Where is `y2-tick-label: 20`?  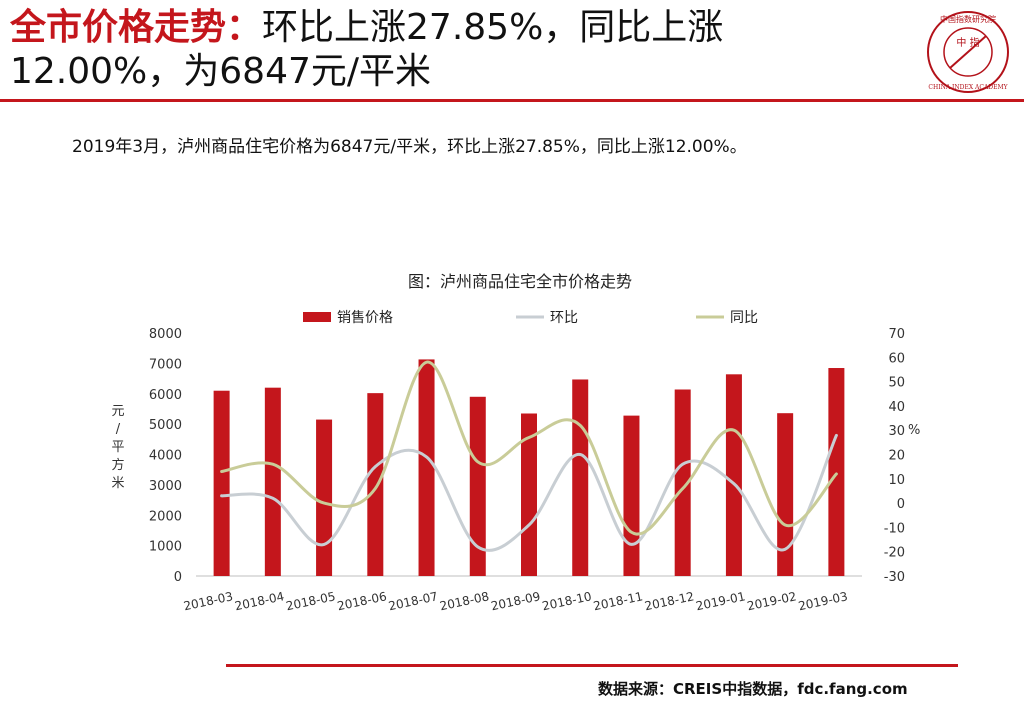
y2-tick-label: 20 is located at coordinates (896, 456).